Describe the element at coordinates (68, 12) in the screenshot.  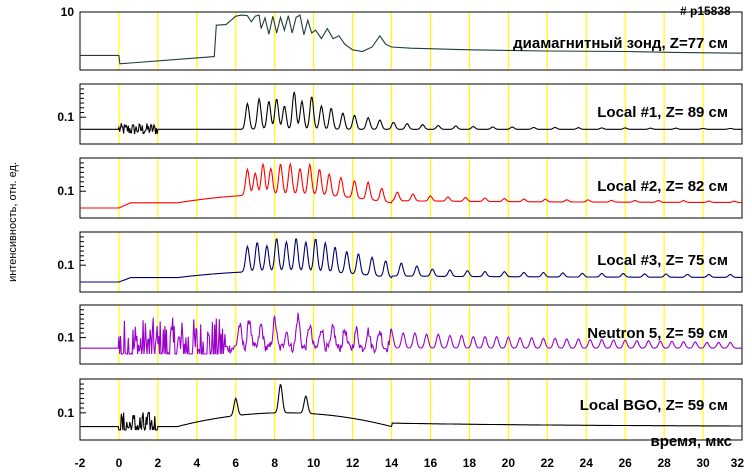
I see `y-tick-label: 10` at that location.